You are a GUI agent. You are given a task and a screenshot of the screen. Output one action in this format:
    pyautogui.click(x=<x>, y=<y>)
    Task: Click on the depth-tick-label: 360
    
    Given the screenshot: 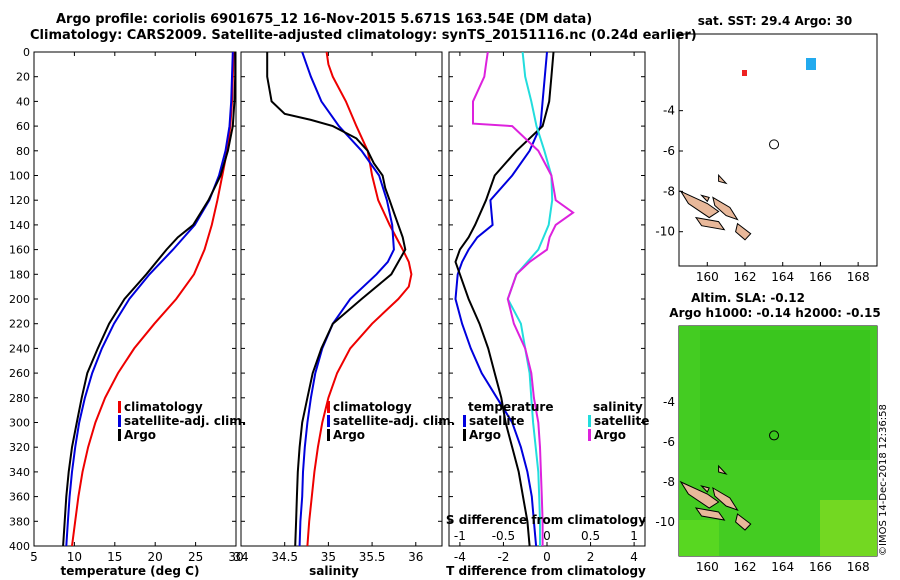 What is the action you would take?
    pyautogui.click(x=19, y=497)
    